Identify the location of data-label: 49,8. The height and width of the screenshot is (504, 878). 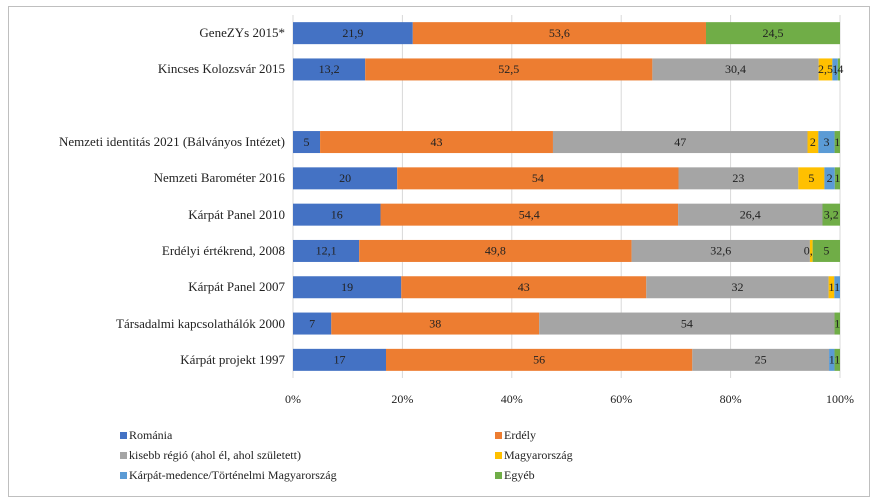
(495, 251).